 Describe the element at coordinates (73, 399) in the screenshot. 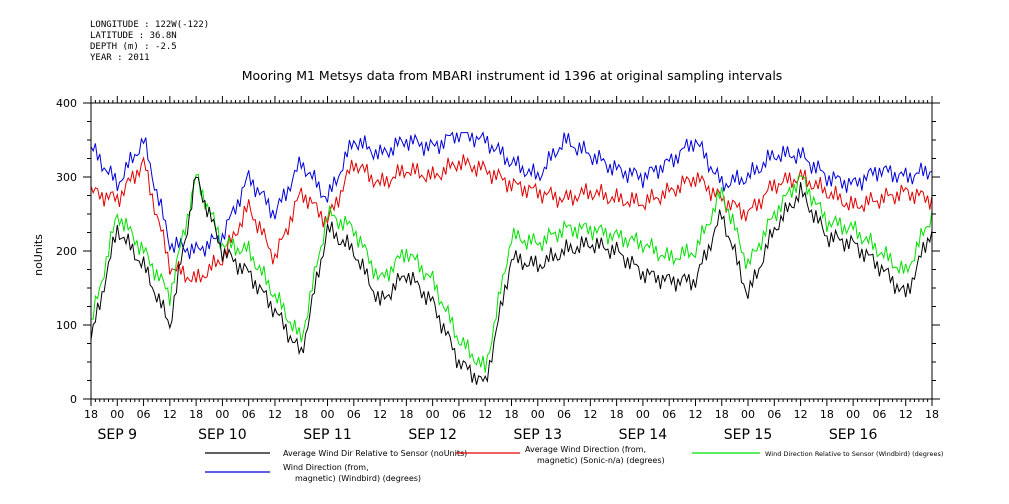

I see `y-tick-label: 0` at that location.